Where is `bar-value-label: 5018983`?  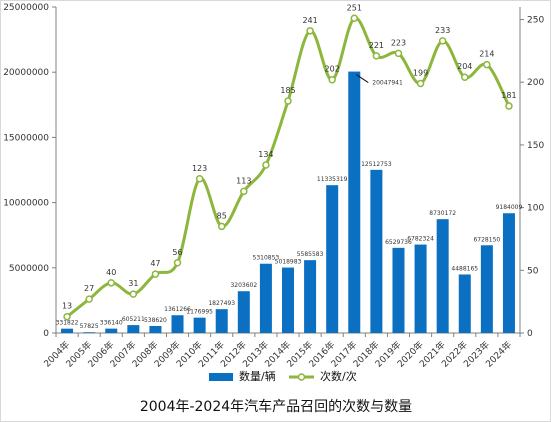 bar-value-label: 5018983 is located at coordinates (288, 262).